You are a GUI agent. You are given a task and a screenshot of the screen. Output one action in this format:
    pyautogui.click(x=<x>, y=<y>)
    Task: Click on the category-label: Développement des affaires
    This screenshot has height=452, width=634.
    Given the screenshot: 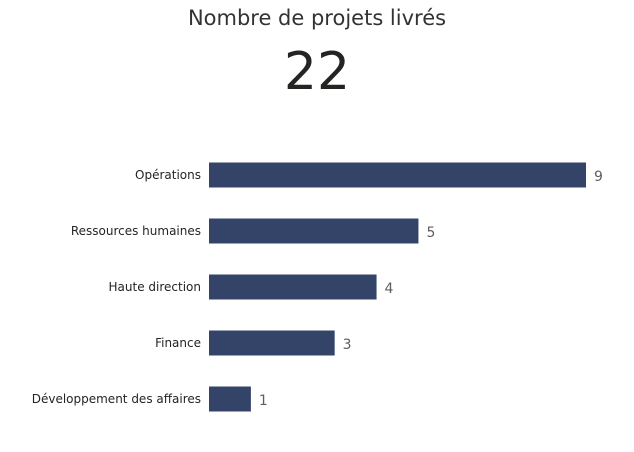 What is the action you would take?
    pyautogui.click(x=116, y=399)
    